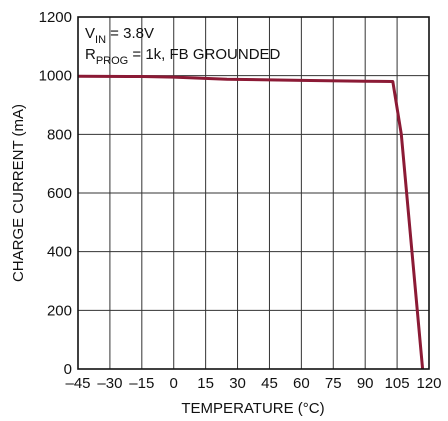  What do you see at coordinates (59, 252) in the screenshot?
I see `y-tick-label: 400` at bounding box center [59, 252].